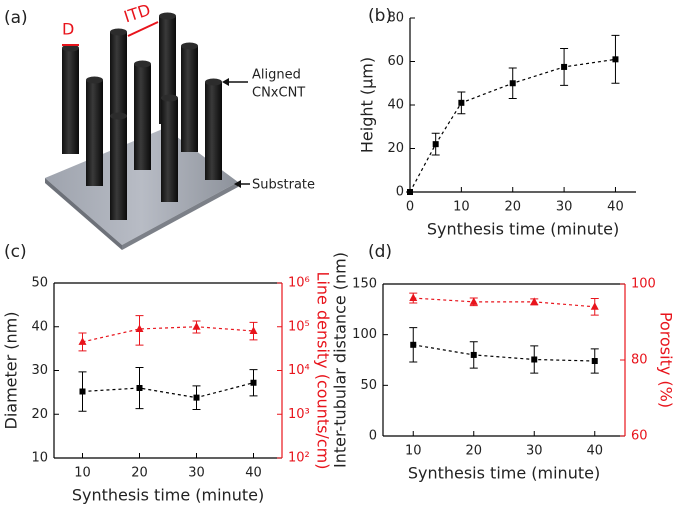 This screenshot has width=685, height=512. Describe the element at coordinates (395, 18) in the screenshot. I see `y-tick-label: 80` at that location.